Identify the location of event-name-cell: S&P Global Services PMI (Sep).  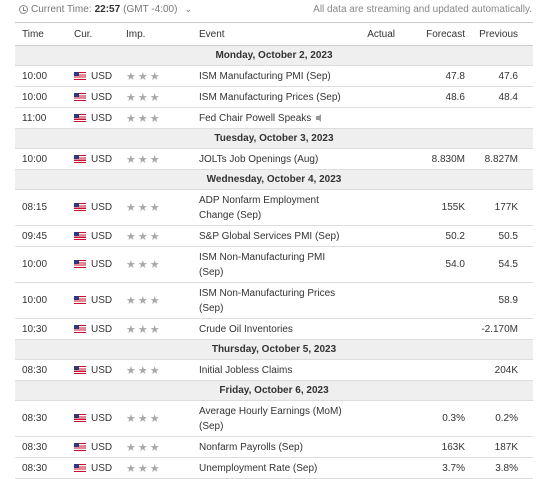
(270, 236).